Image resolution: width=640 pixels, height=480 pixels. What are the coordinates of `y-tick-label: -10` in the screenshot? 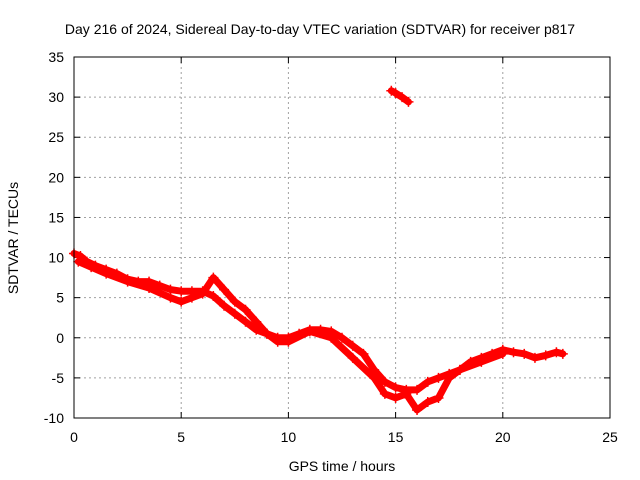 It's located at (54, 418).